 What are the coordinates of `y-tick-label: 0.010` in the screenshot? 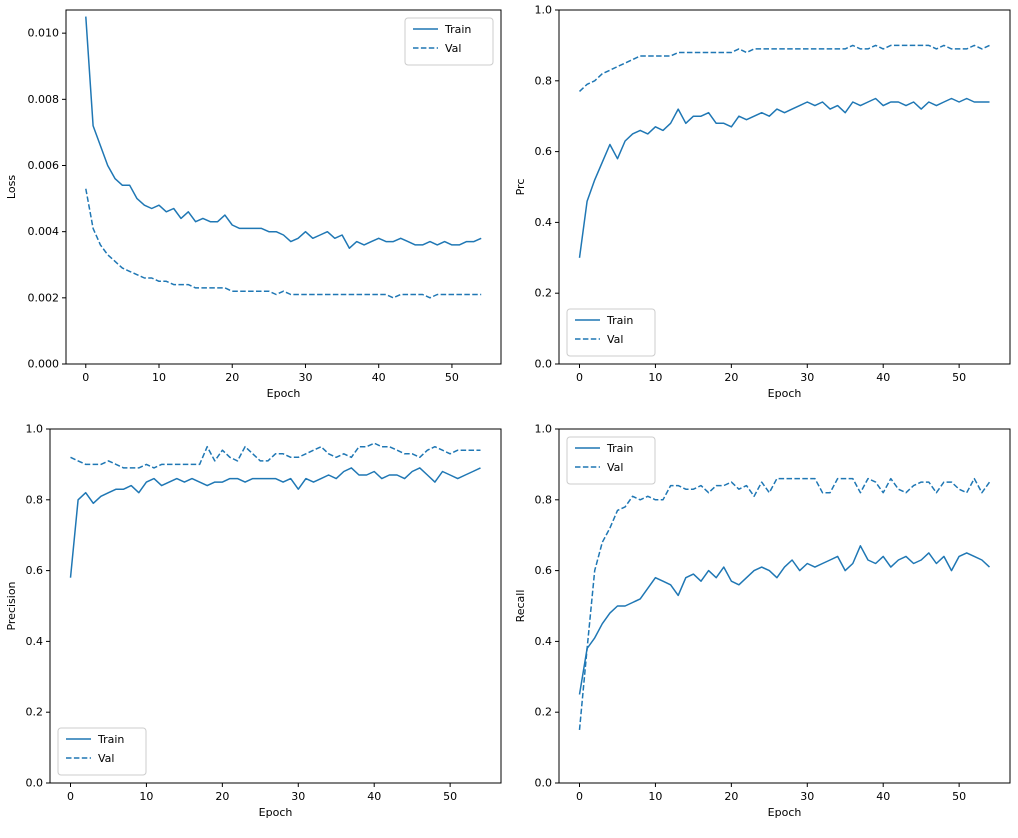 It's located at (44, 33).